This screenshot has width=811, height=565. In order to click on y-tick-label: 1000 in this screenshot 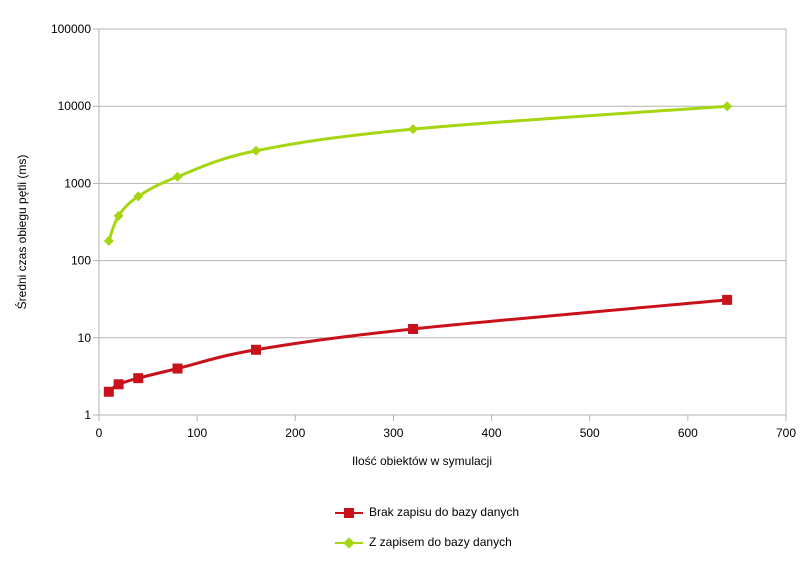, I will do `click(77, 183)`.